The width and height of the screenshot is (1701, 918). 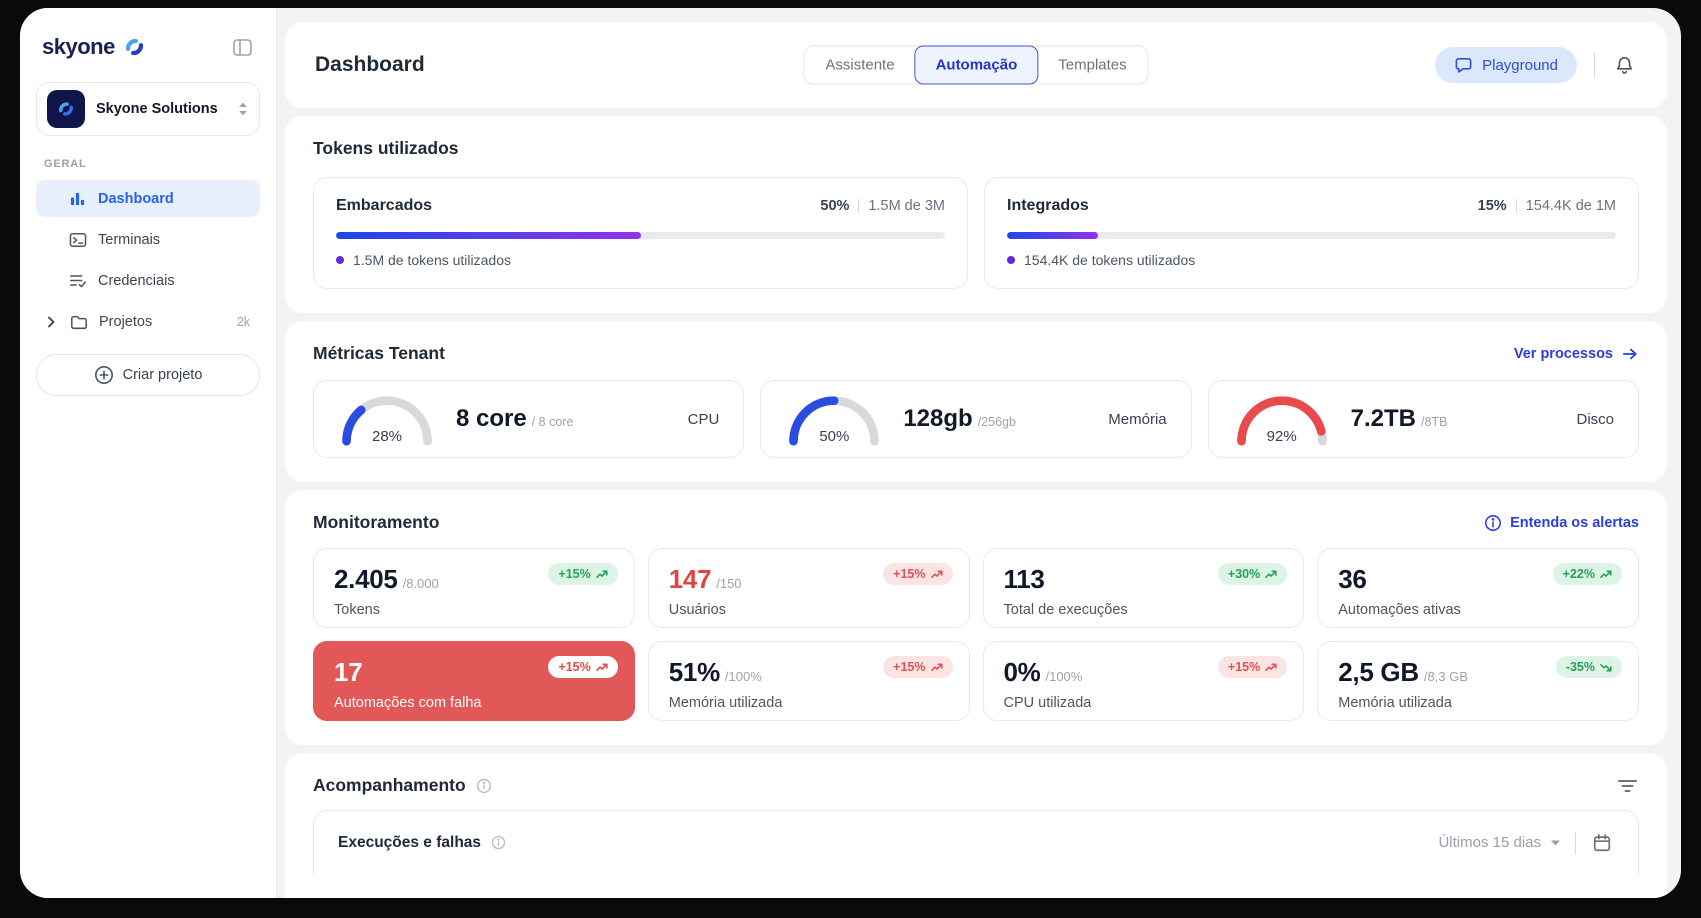 What do you see at coordinates (77, 198) in the screenshot?
I see `bar-chart-icon` at bounding box center [77, 198].